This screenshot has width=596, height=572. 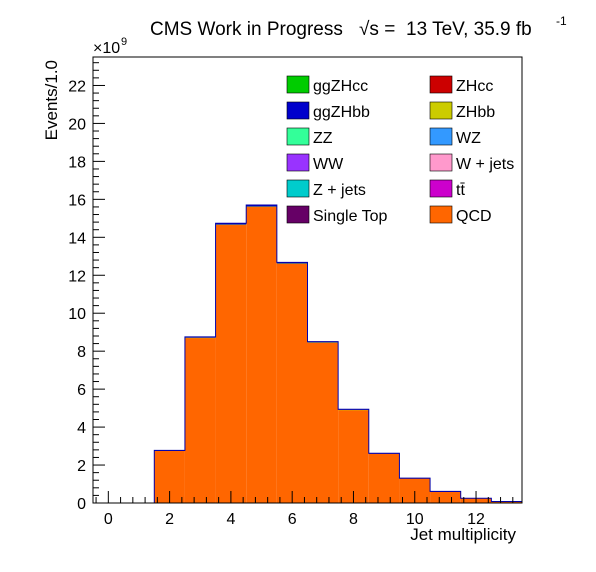 I want to click on title-energy-group: √s = 13 TeV, 35.9 fb -1, so click(x=463, y=27).